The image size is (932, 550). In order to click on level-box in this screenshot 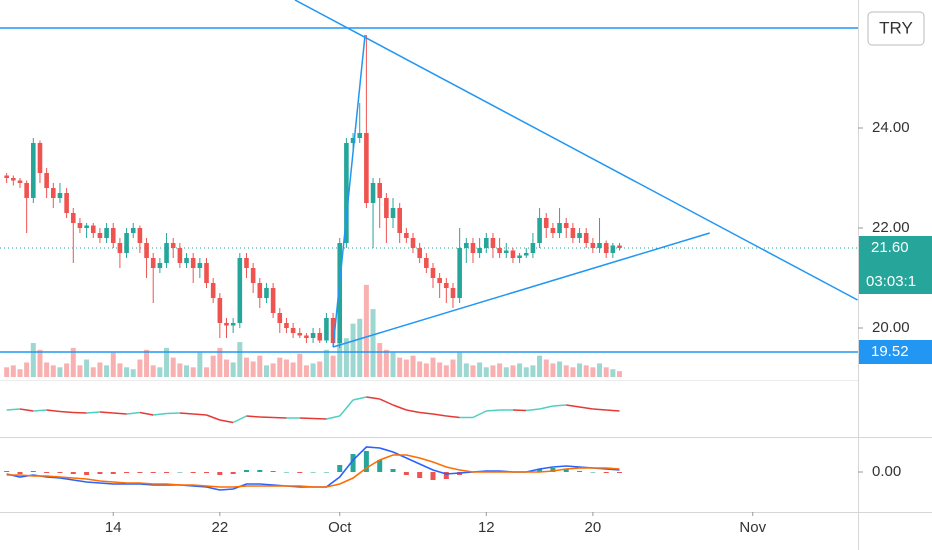, I will do `click(895, 352)`.